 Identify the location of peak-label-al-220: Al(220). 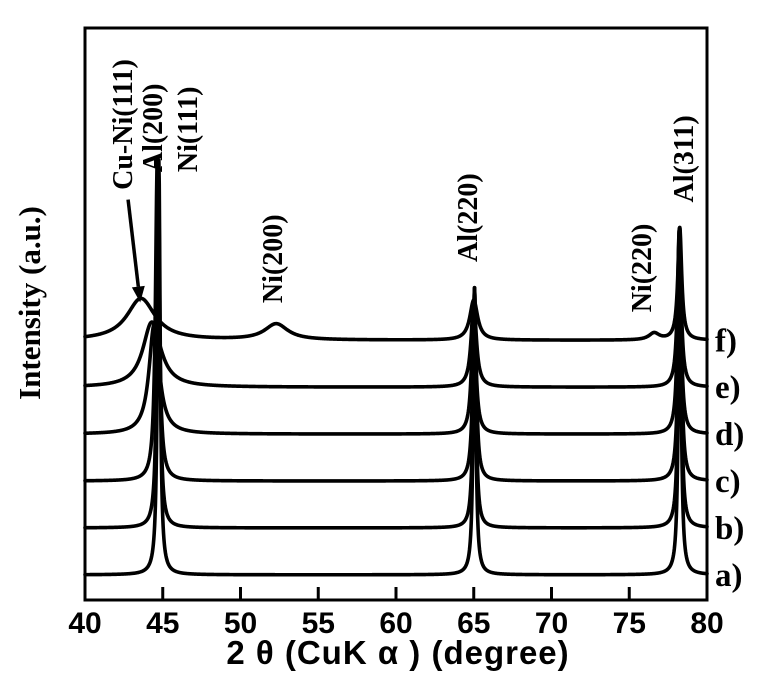
(468, 217).